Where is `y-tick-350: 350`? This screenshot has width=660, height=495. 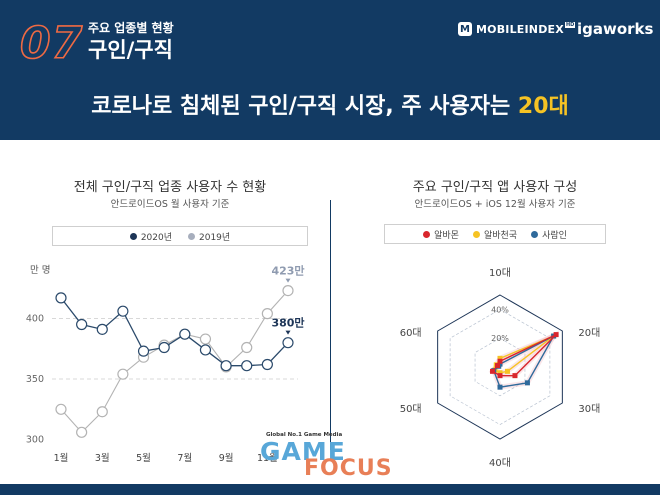
y-tick-350: 350 is located at coordinates (35, 379).